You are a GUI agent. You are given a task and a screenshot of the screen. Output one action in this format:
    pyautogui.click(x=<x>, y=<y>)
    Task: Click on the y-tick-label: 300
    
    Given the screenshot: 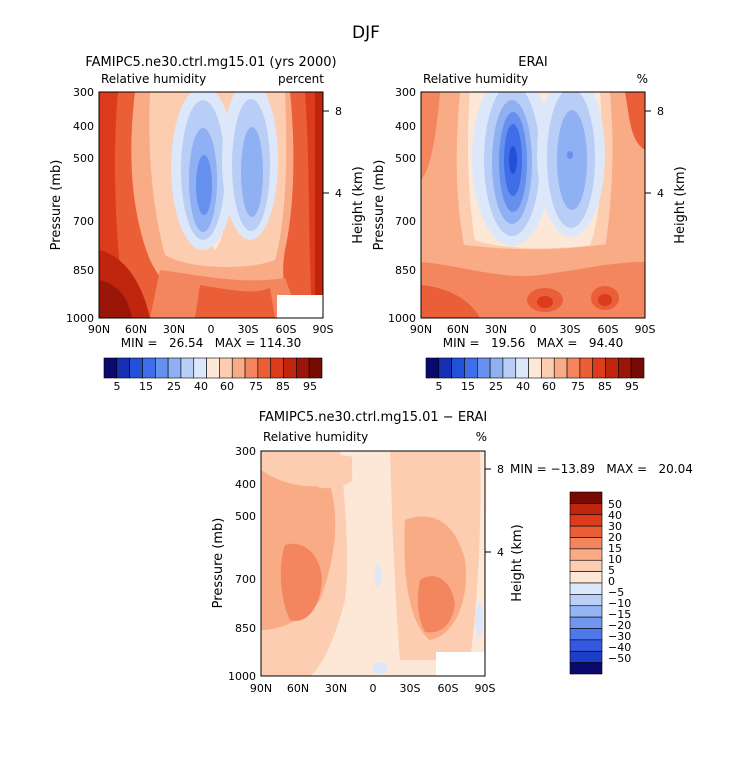 What is the action you would take?
    pyautogui.click(x=405, y=92)
    